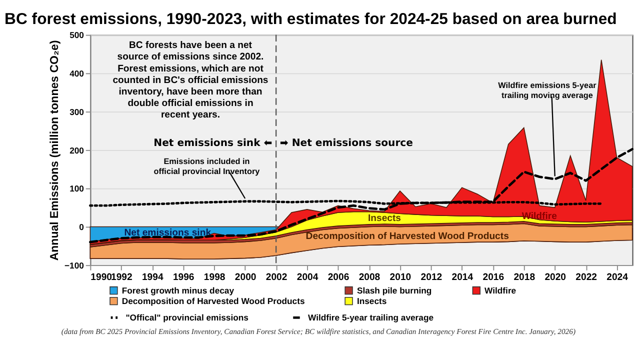 This screenshot has height=360, width=640. I want to click on x-tick-label: 1990, so click(101, 277).